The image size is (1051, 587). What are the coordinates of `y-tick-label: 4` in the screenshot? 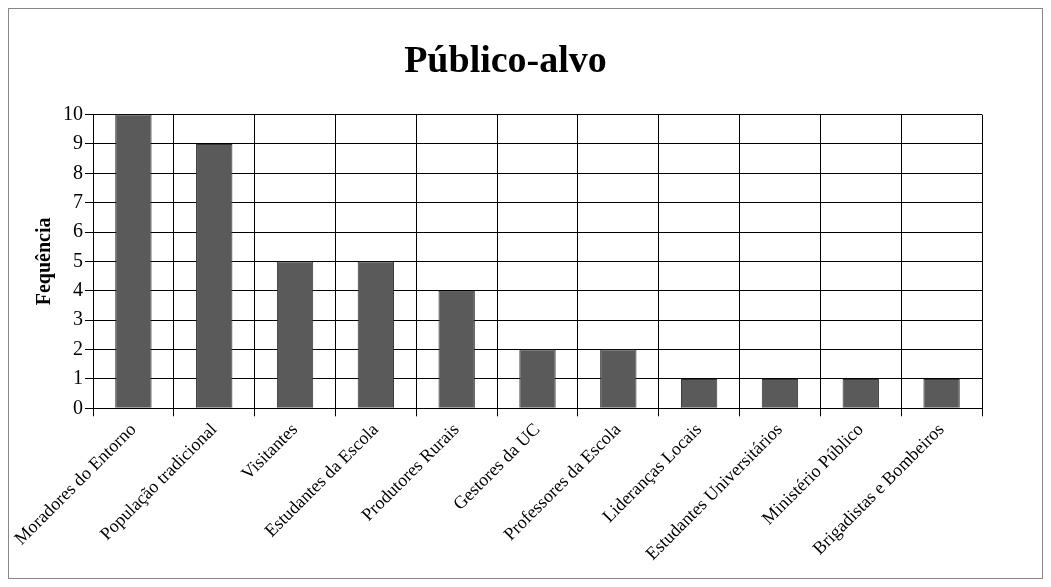 It's located at (78, 289).